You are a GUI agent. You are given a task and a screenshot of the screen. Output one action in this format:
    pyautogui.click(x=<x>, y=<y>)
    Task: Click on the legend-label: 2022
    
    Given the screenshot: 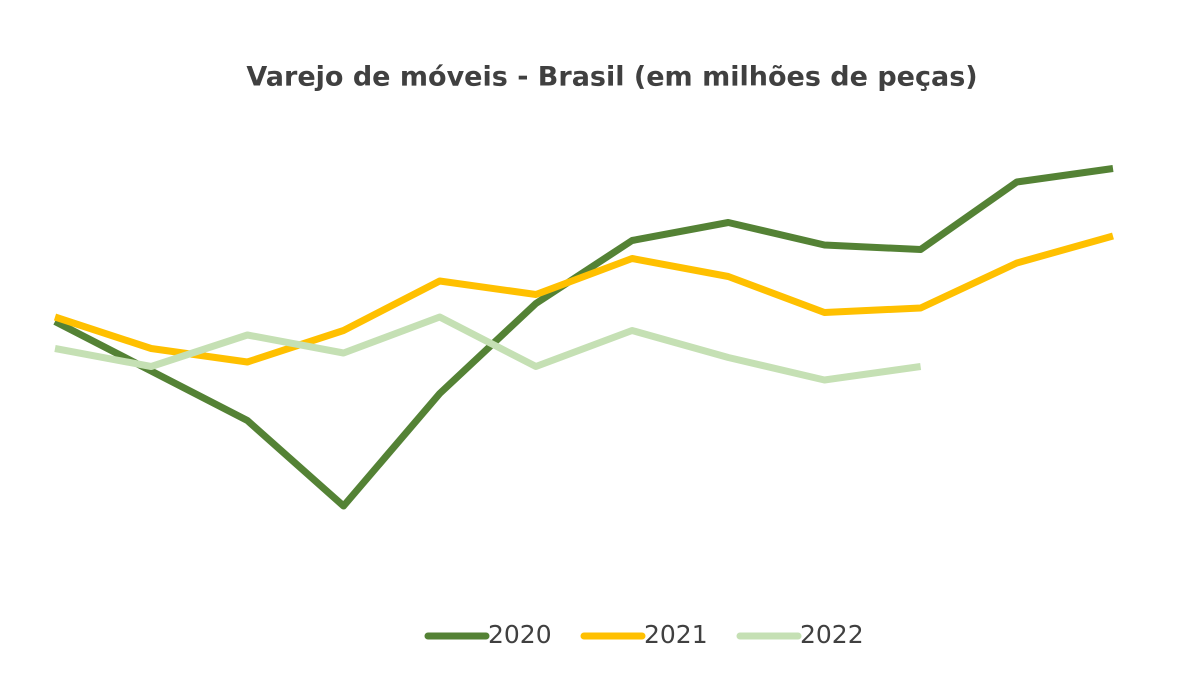 What is the action you would take?
    pyautogui.click(x=832, y=634)
    